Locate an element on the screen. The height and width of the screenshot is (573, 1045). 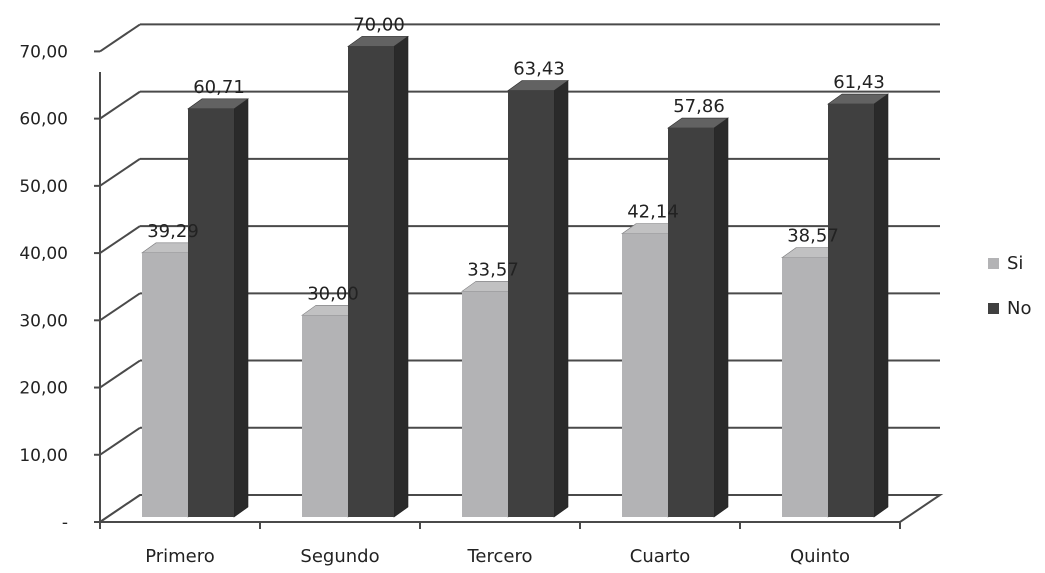
x-tick-label: Cuarto is located at coordinates (660, 556).